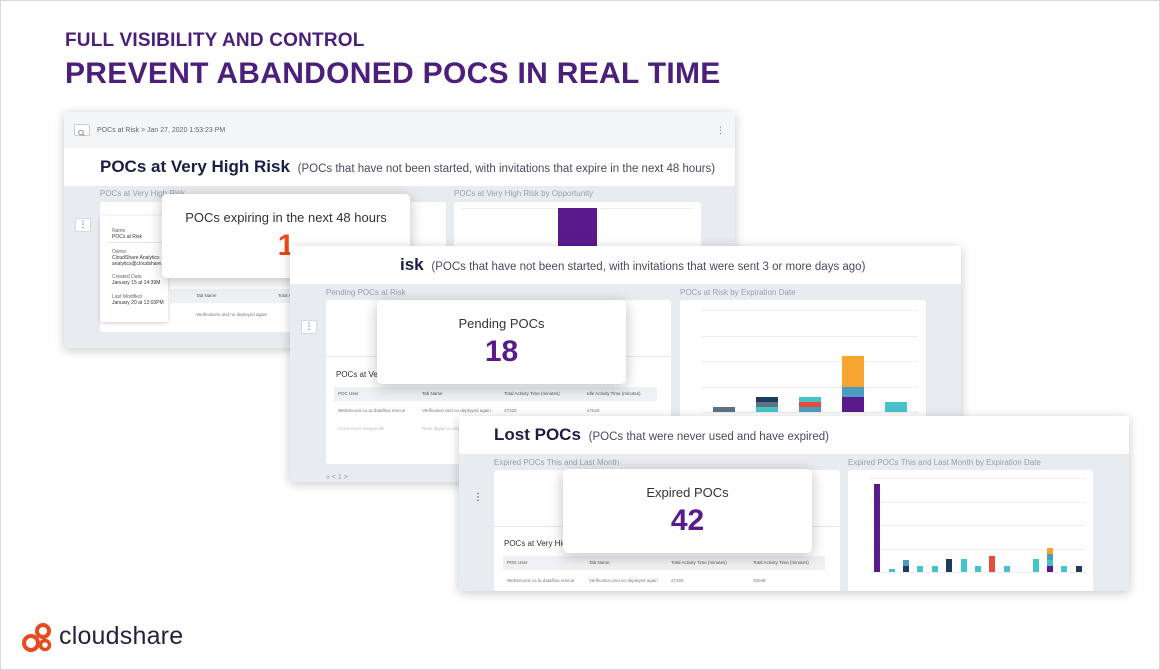  What do you see at coordinates (537, 434) in the screenshot?
I see `panel3-title-text: Lost POCs` at bounding box center [537, 434].